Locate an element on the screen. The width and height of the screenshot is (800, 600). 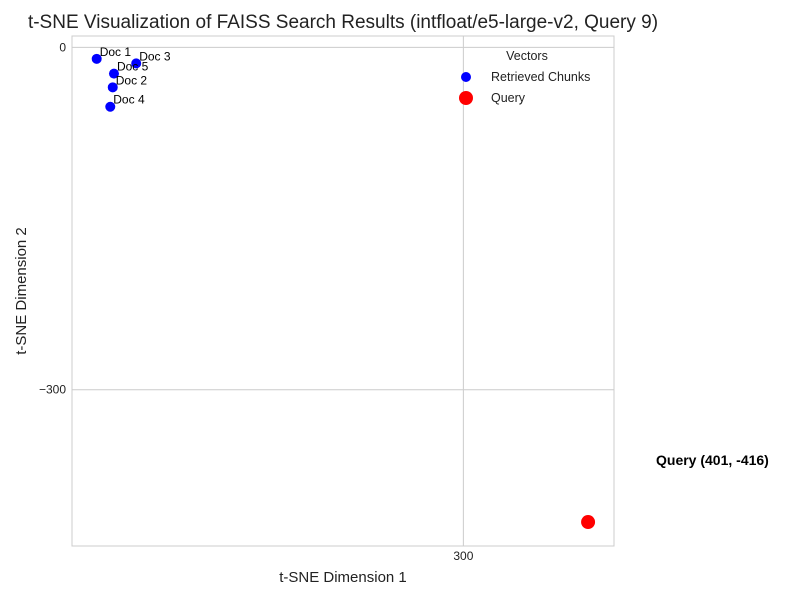
legend: Vectors Retrieved Chunks Query is located at coordinates (524, 77).